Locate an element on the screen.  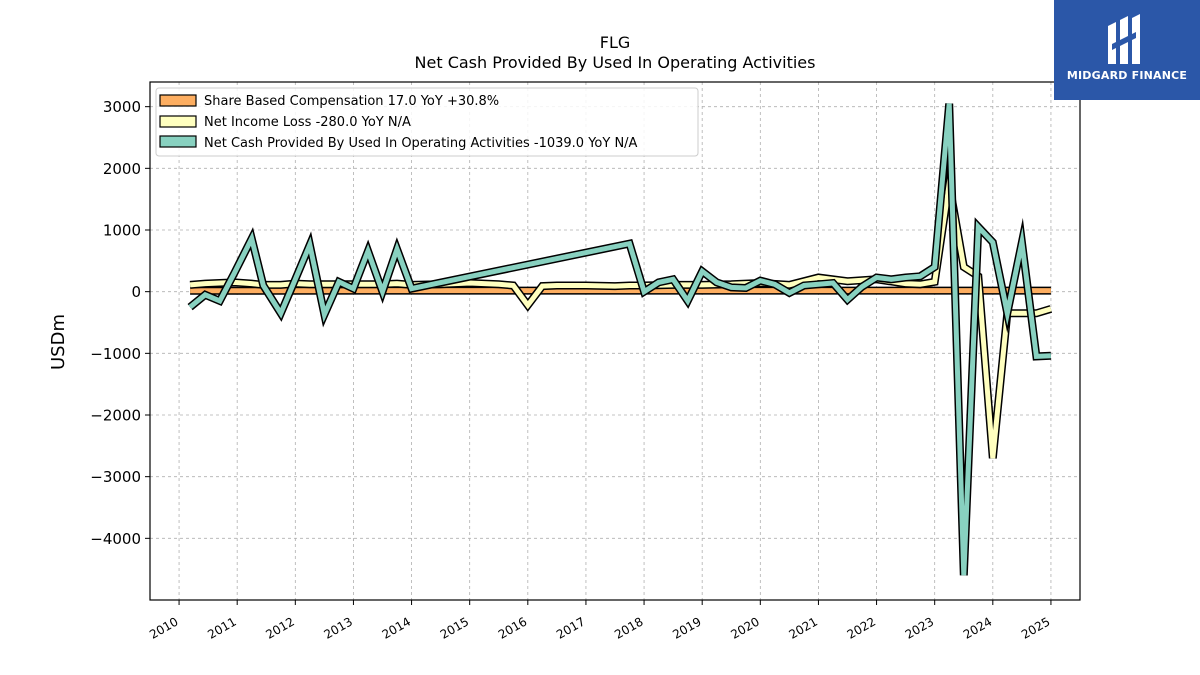
x-tick-label: 2012 is located at coordinates (279, 627).